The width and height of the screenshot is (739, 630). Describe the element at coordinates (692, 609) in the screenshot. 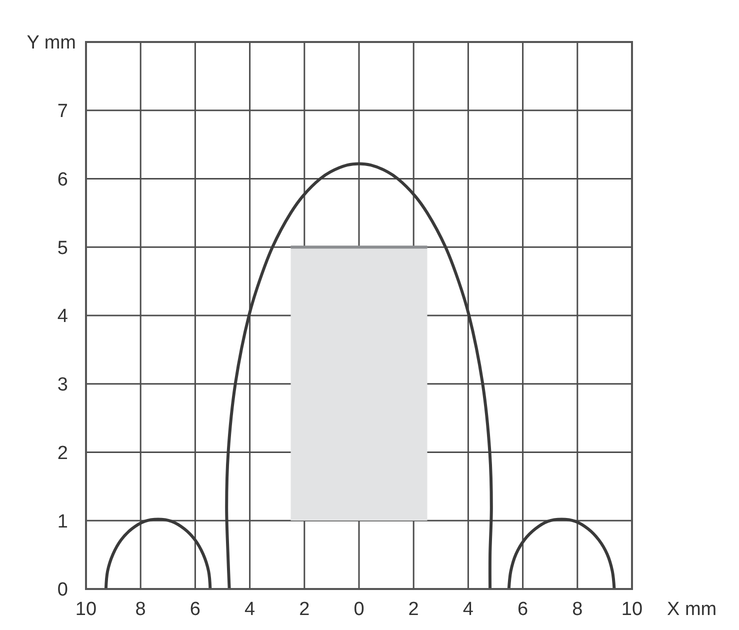

I see `x-axis-title: X mm` at that location.